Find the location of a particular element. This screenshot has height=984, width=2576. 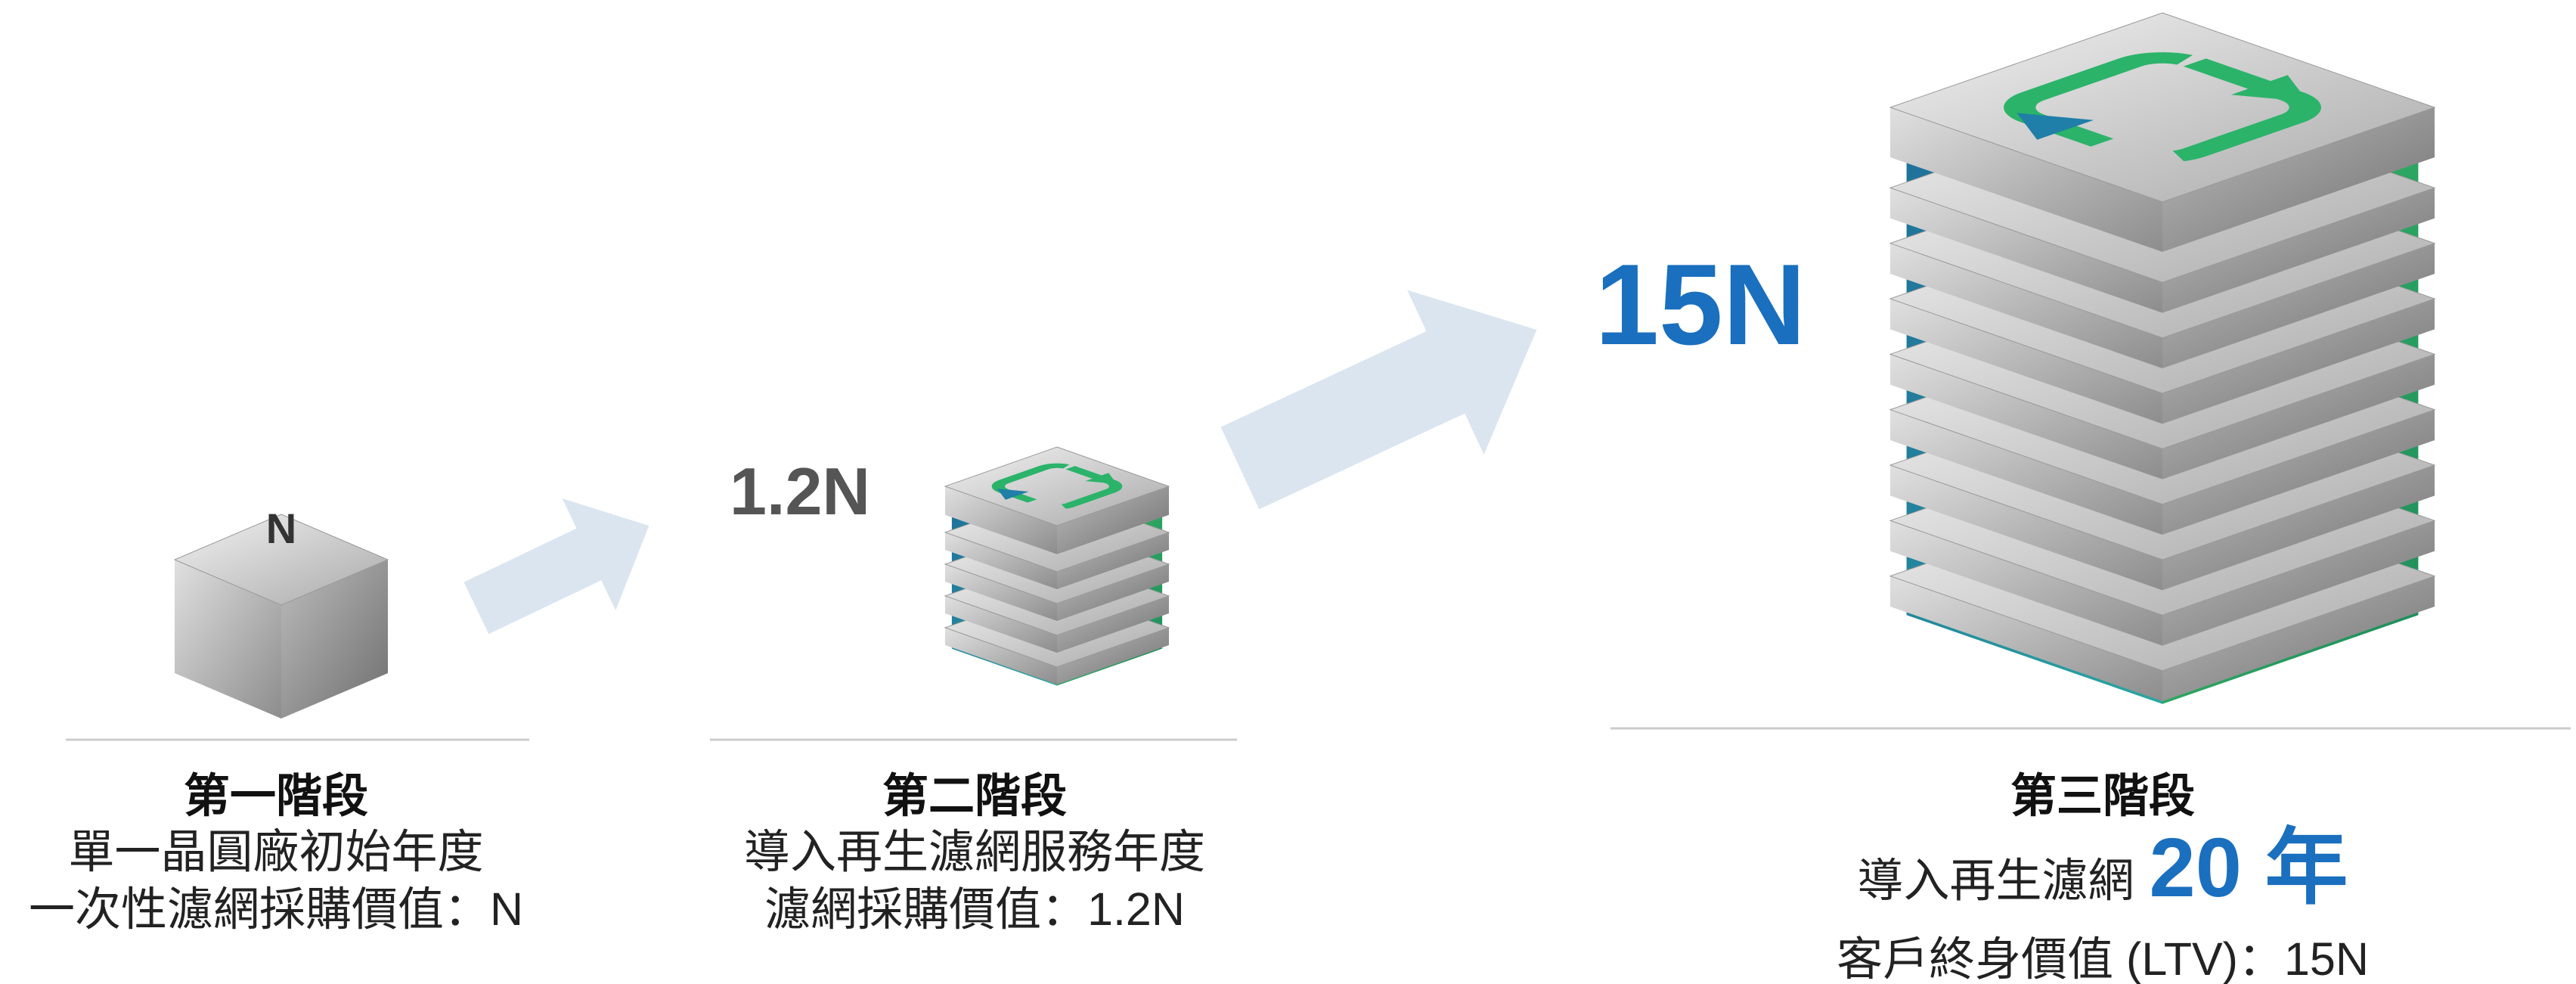

cube is located at coordinates (281, 617).